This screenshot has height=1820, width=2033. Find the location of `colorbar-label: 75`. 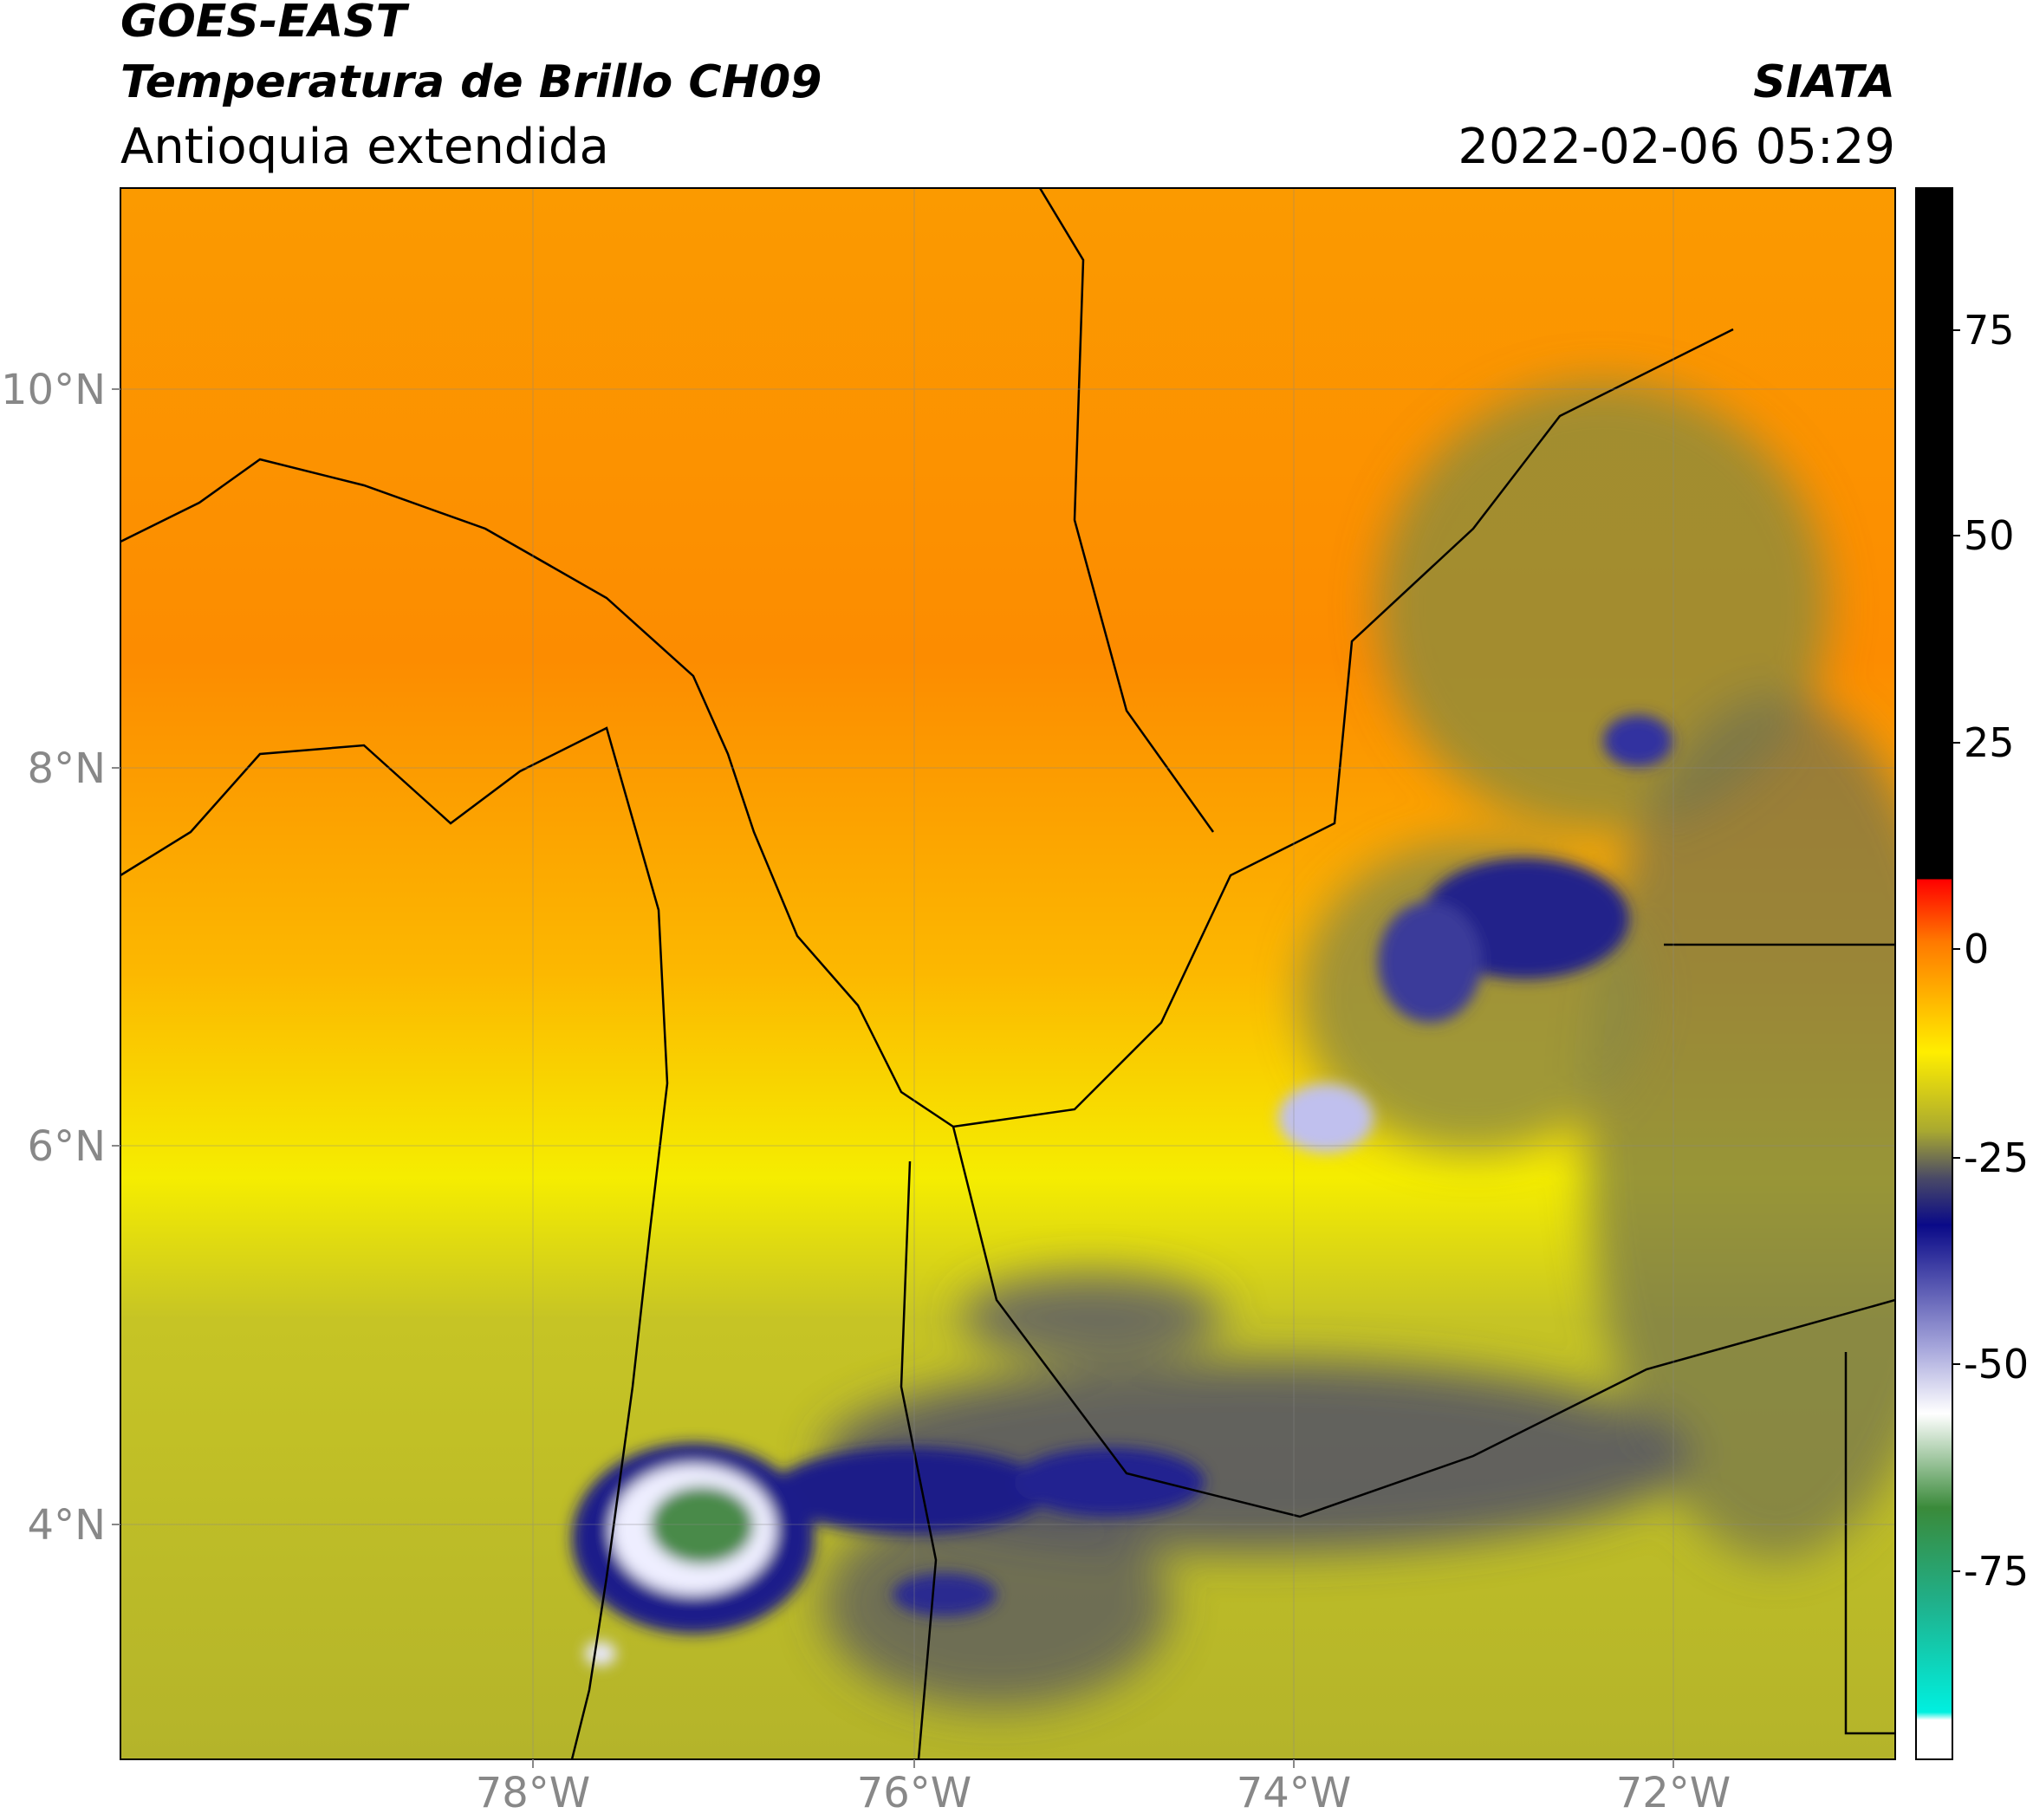

colorbar-label: 75 is located at coordinates (1990, 330).